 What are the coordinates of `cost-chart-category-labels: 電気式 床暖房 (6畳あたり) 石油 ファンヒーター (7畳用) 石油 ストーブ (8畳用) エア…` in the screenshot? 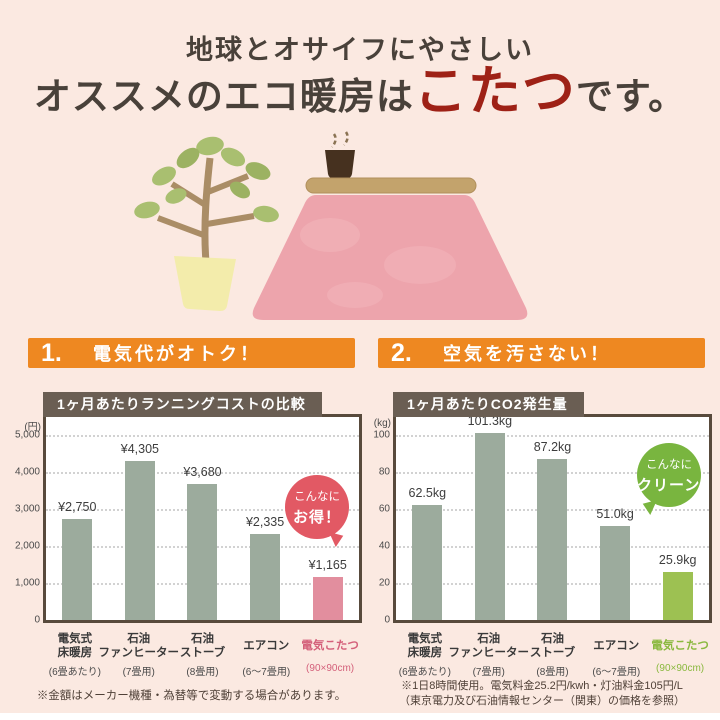 It's located at (202, 655).